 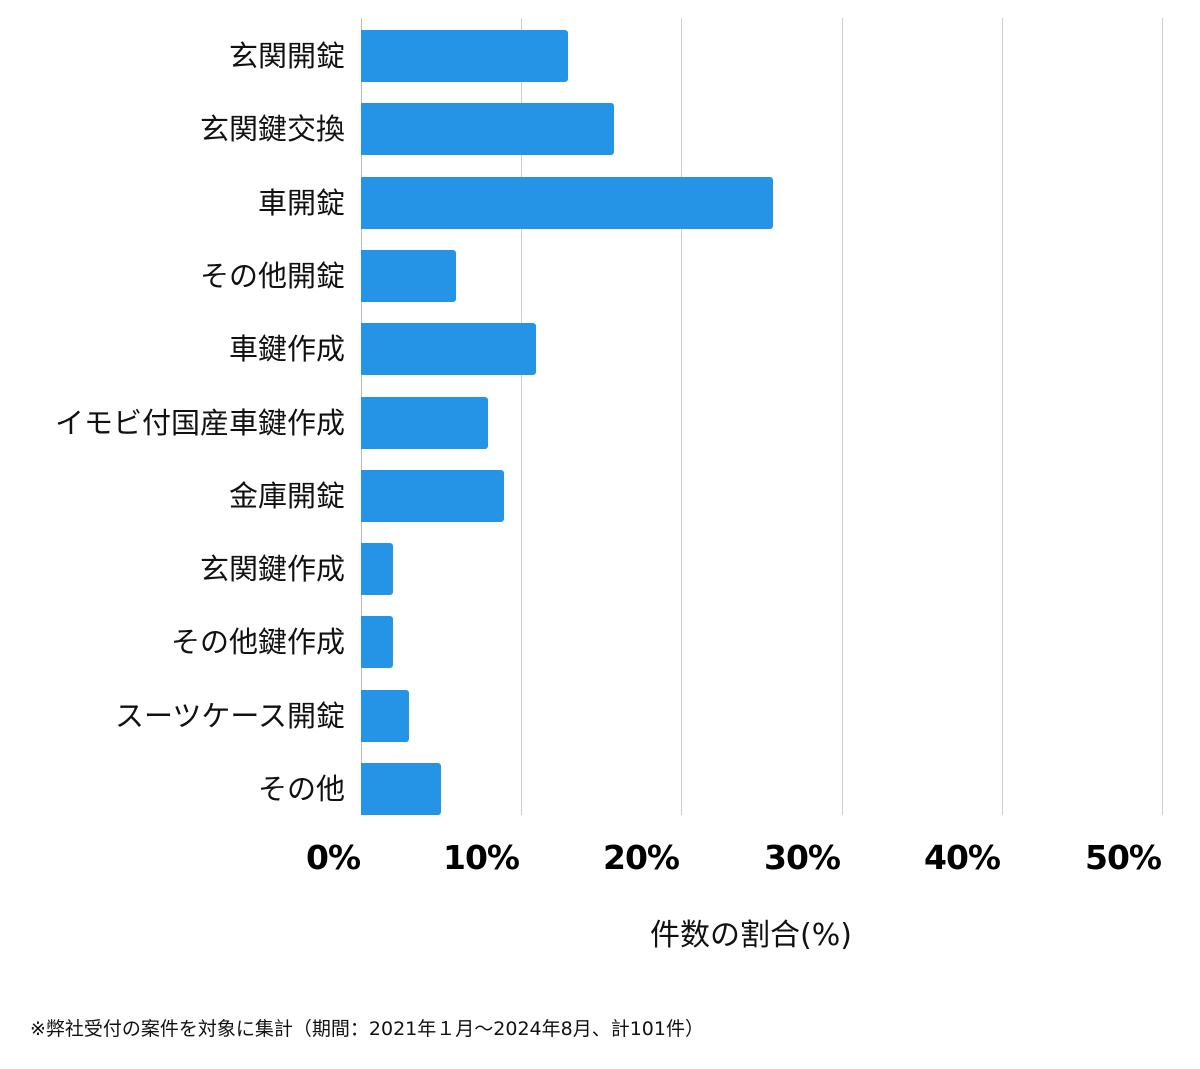 What do you see at coordinates (286, 495) in the screenshot?
I see `category-label: 金庫開錠` at bounding box center [286, 495].